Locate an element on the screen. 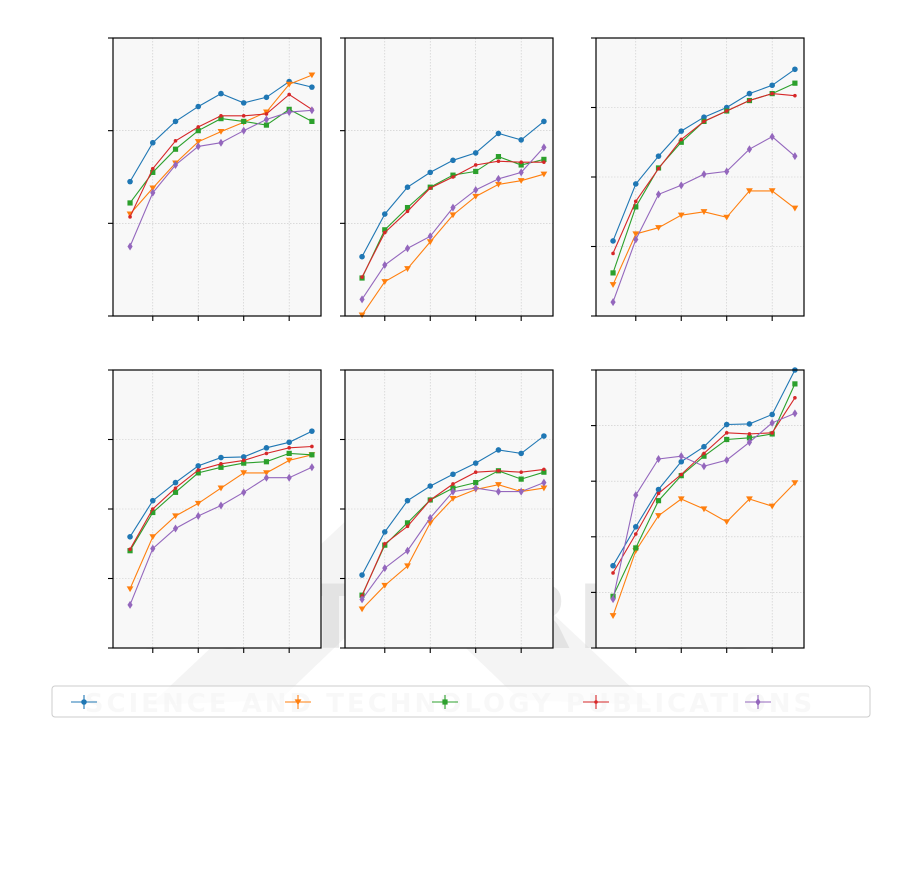  legend-marker is located at coordinates (758, 702).